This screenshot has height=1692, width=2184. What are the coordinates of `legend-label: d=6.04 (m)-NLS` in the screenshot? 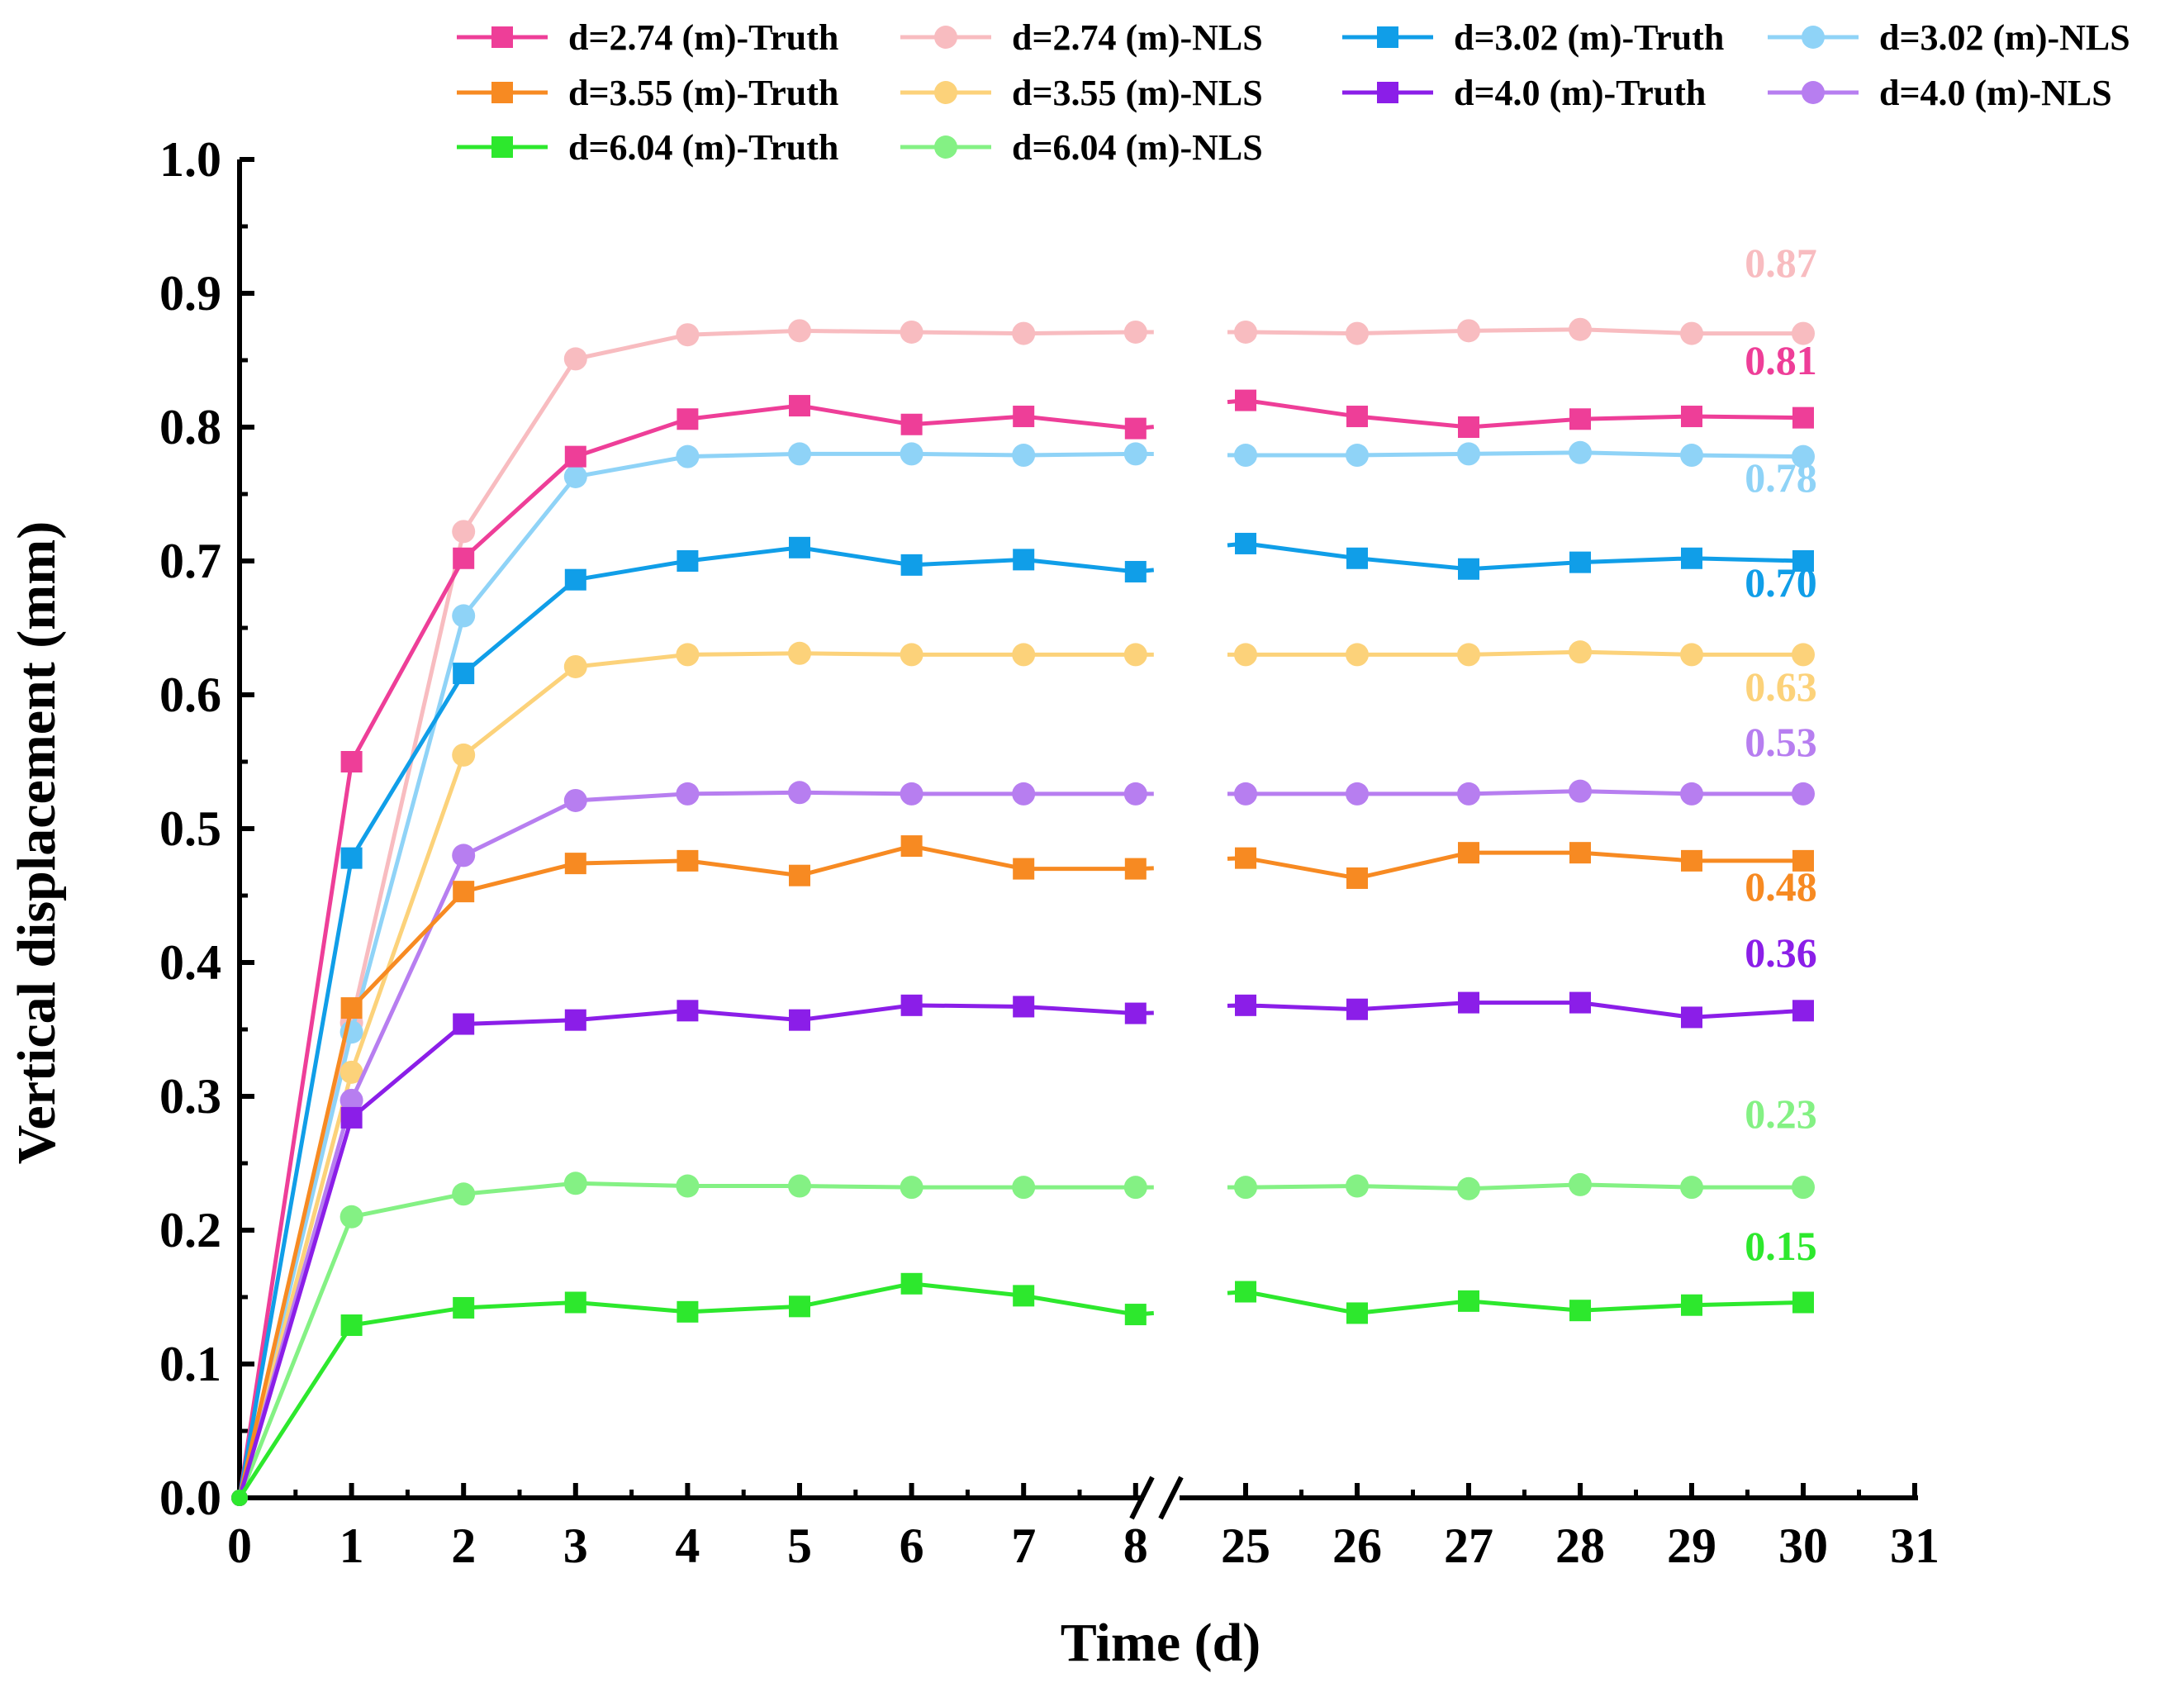 It's located at (1137, 147).